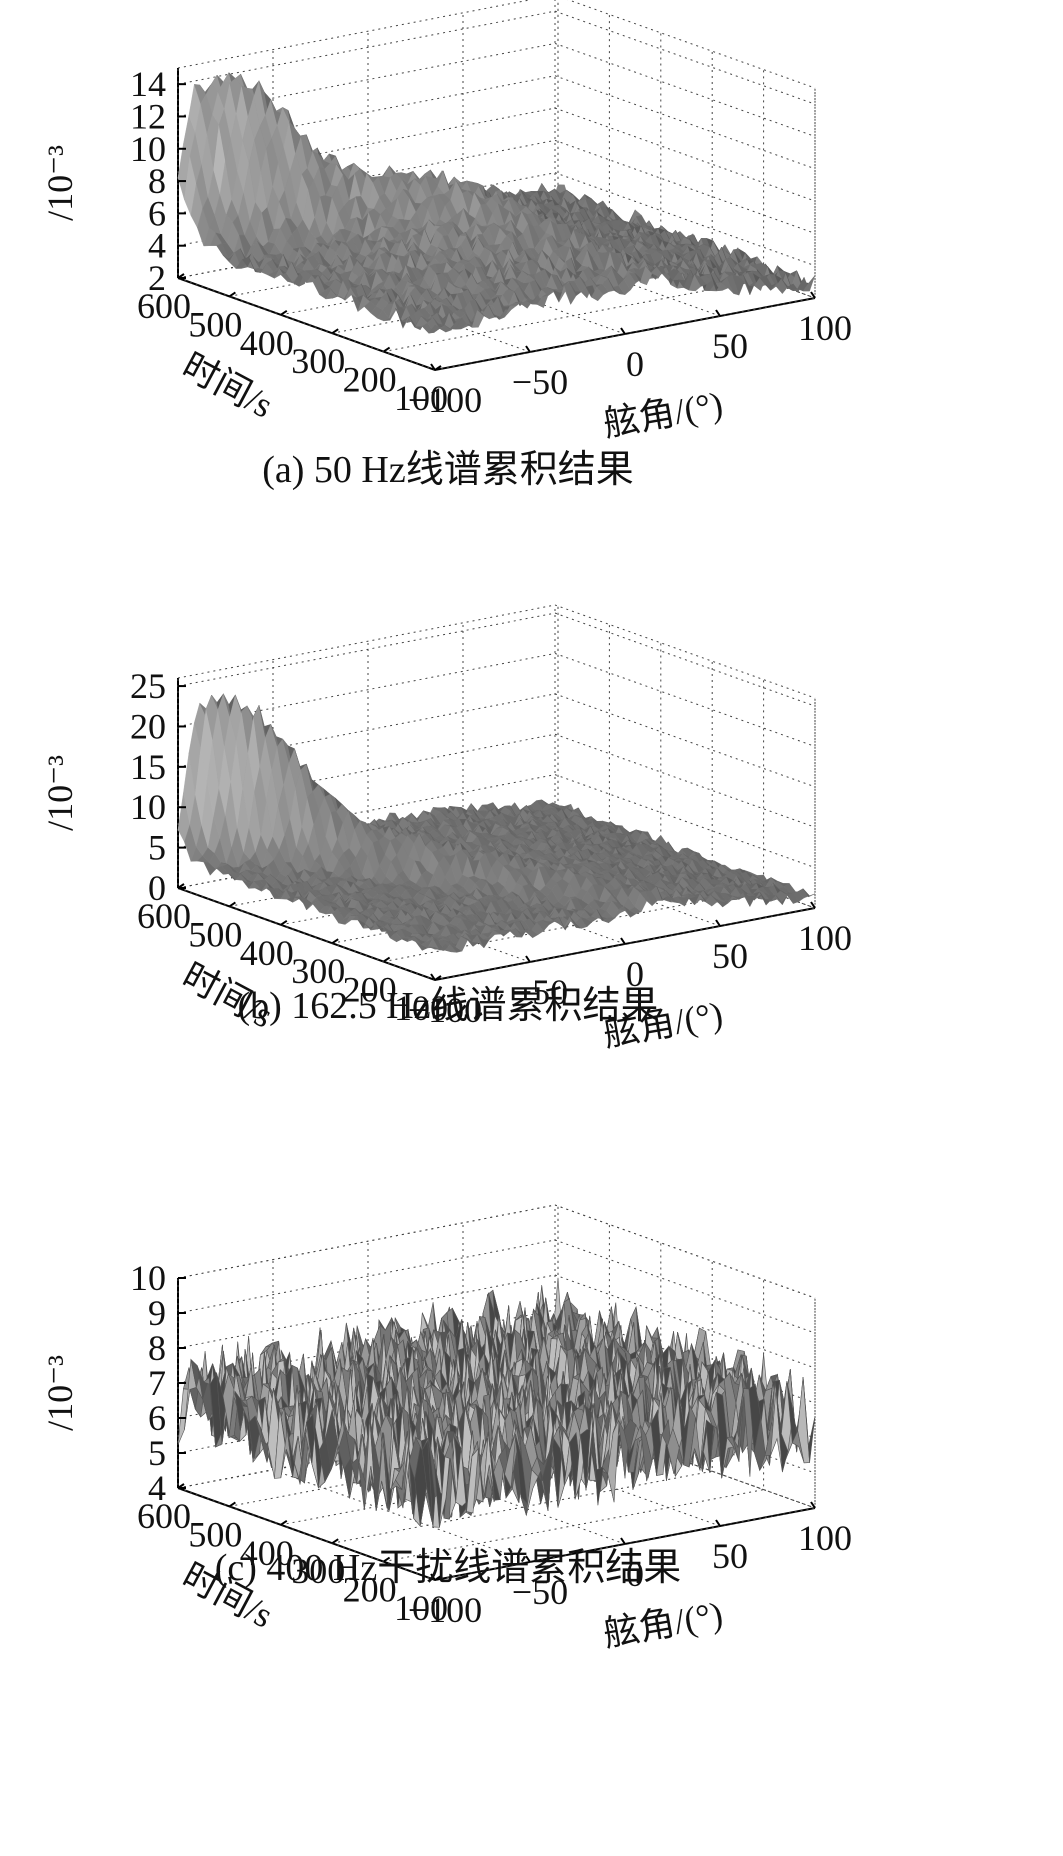 The image size is (1063, 1856). Describe the element at coordinates (663, 414) in the screenshot. I see `x-axis-label: 舷角/(°)` at that location.